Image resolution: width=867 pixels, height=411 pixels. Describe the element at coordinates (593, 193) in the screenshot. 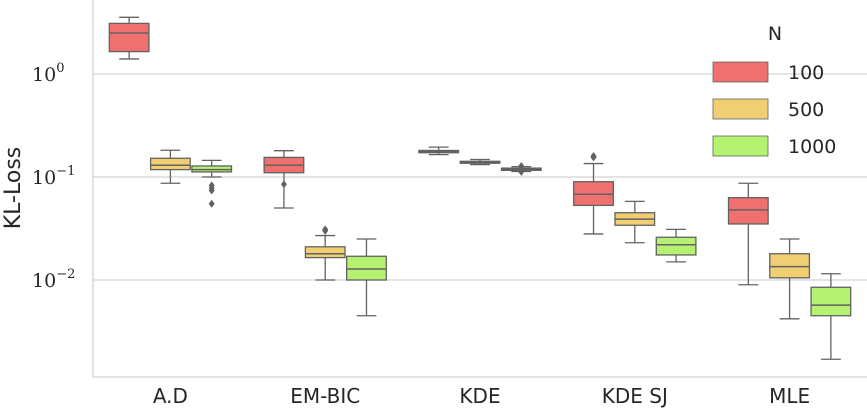

I see `box-100-KDE SJ` at that location.